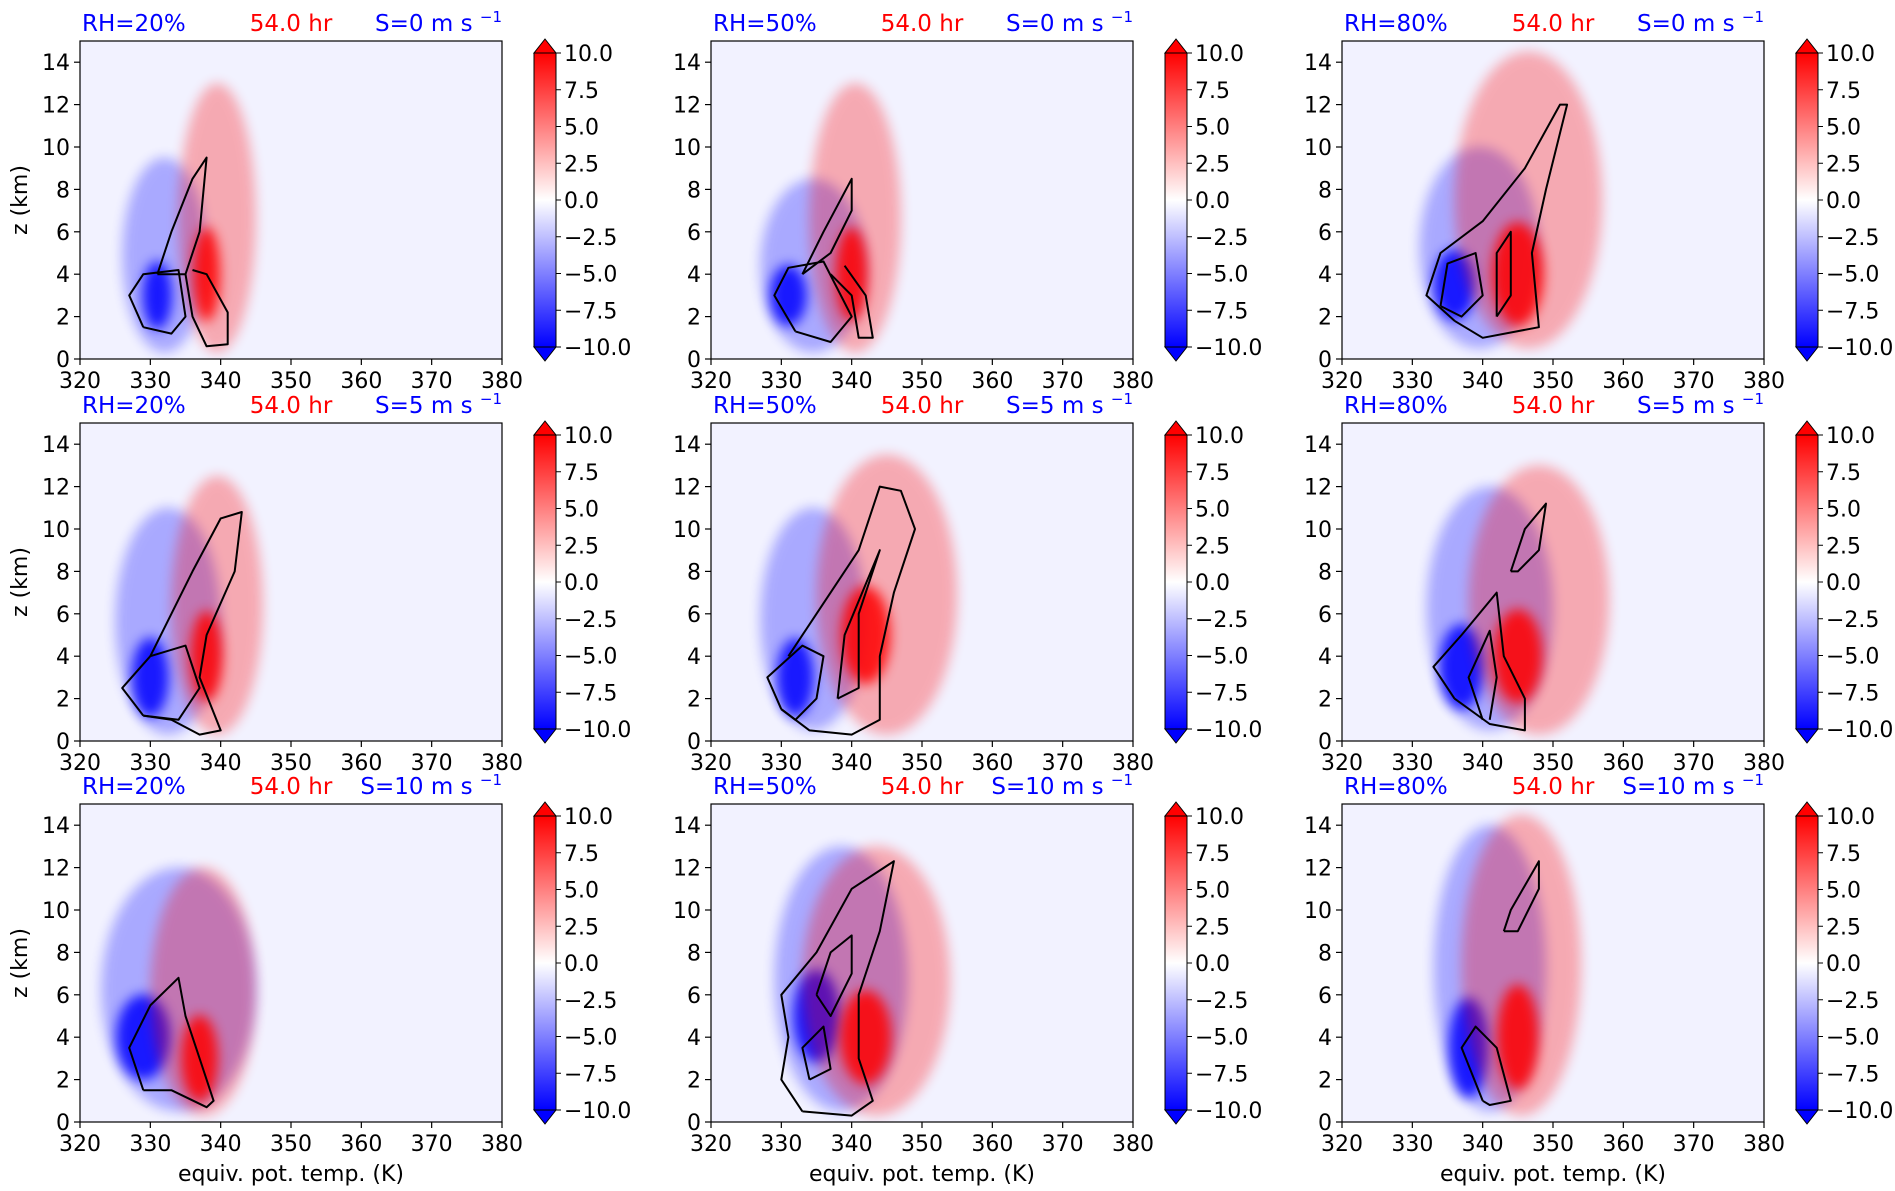 The height and width of the screenshot is (1191, 1895). I want to click on x-axis-label: equiv. pot. temp. (K), so click(922, 1174).